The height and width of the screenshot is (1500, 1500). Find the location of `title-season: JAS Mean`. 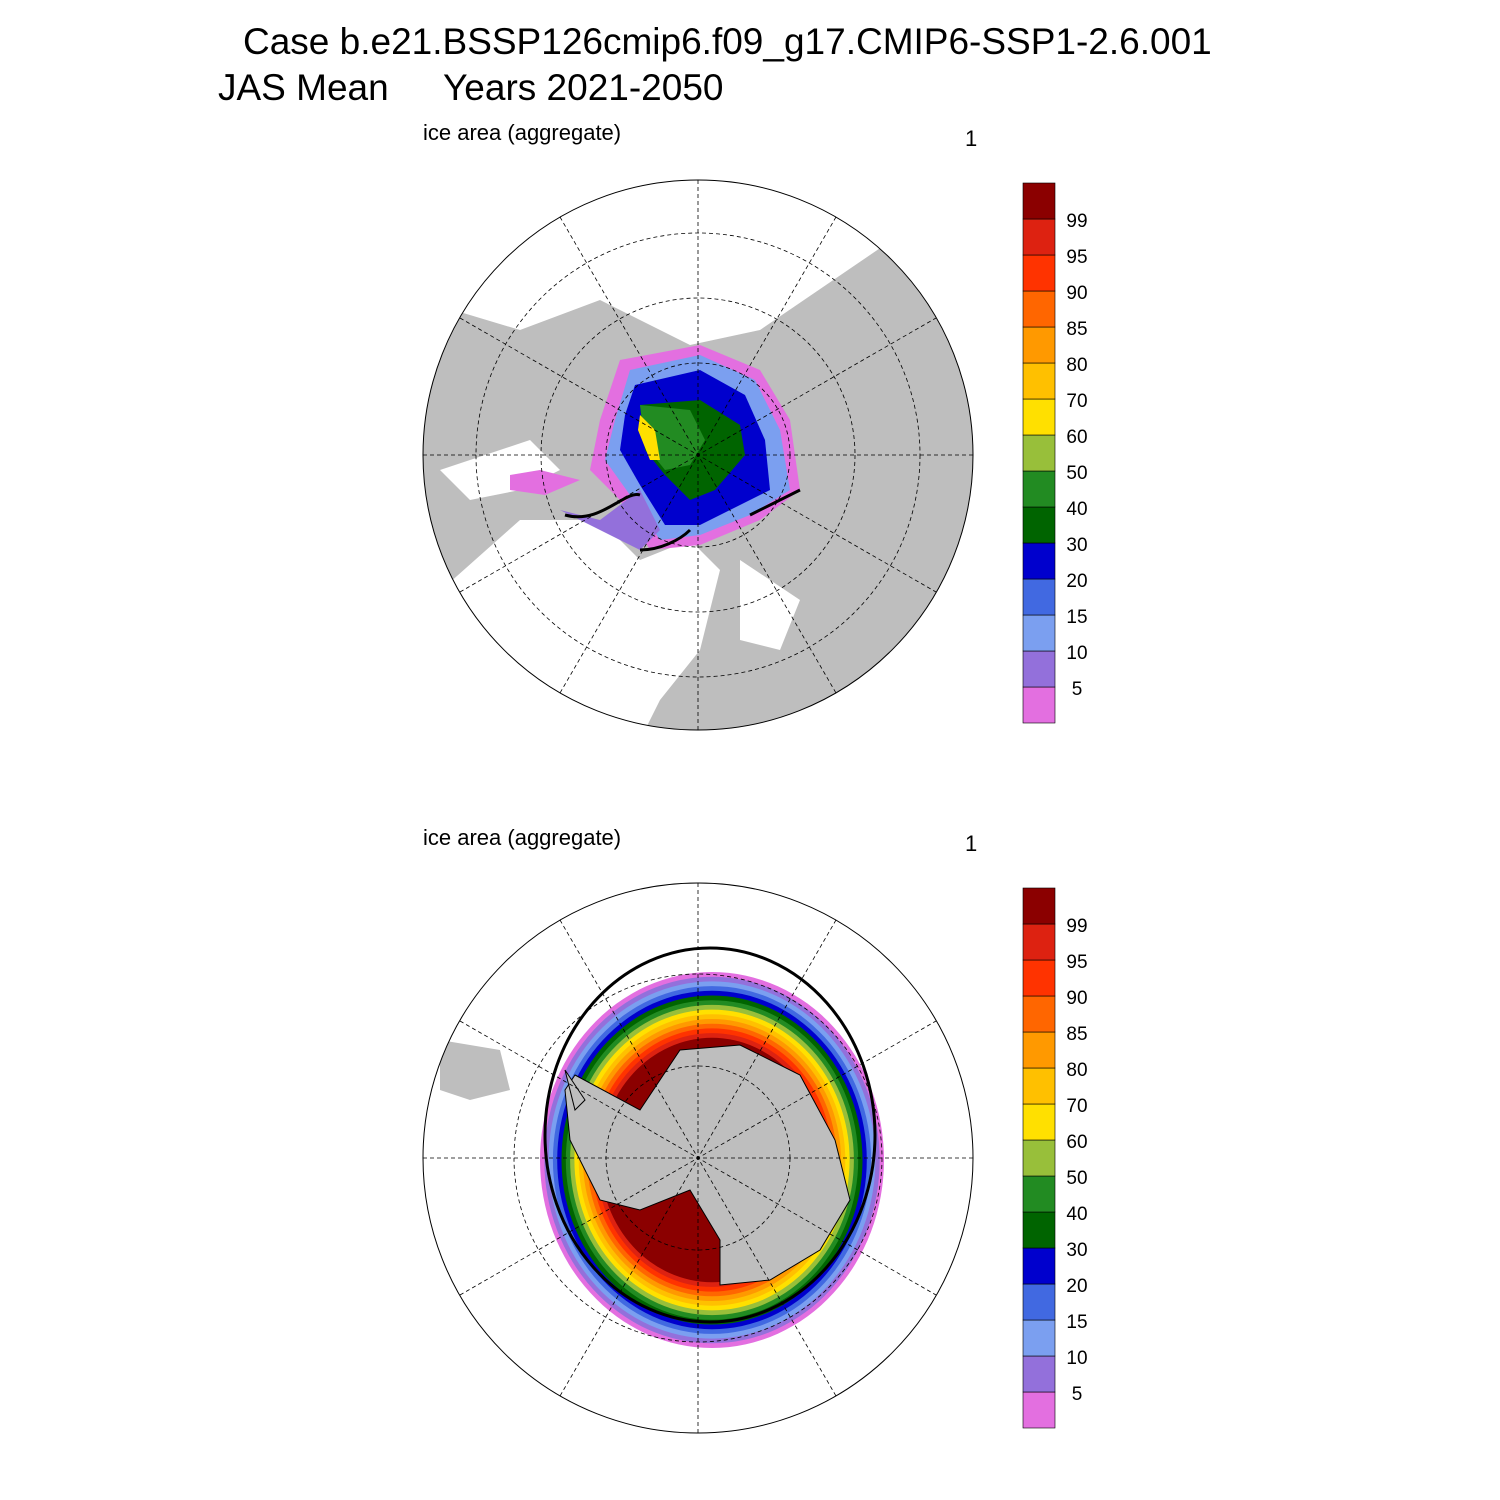

title-season: JAS Mean is located at coordinates (303, 87).